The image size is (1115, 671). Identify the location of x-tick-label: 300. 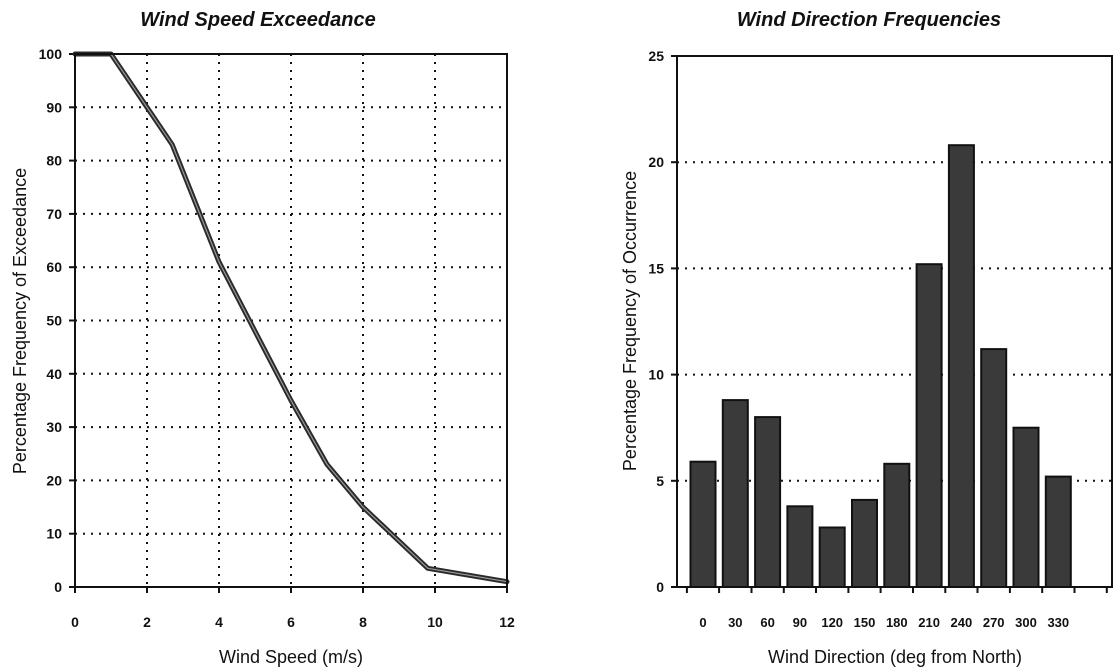
(1026, 622).